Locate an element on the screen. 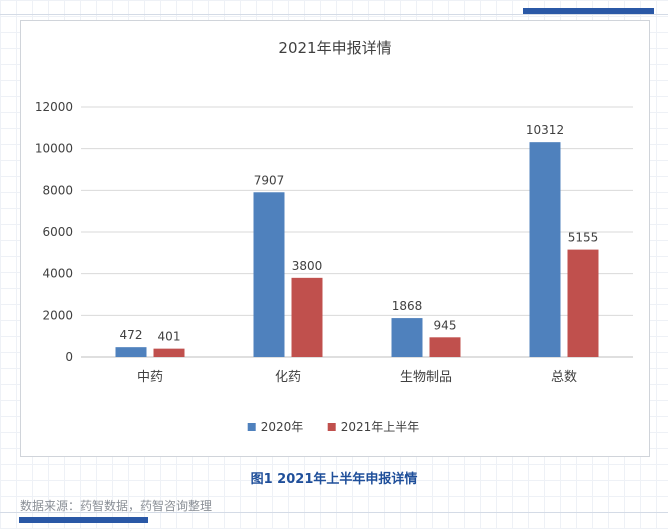 This screenshot has height=529, width=668. x-tick-label: 生物制品 is located at coordinates (426, 377).